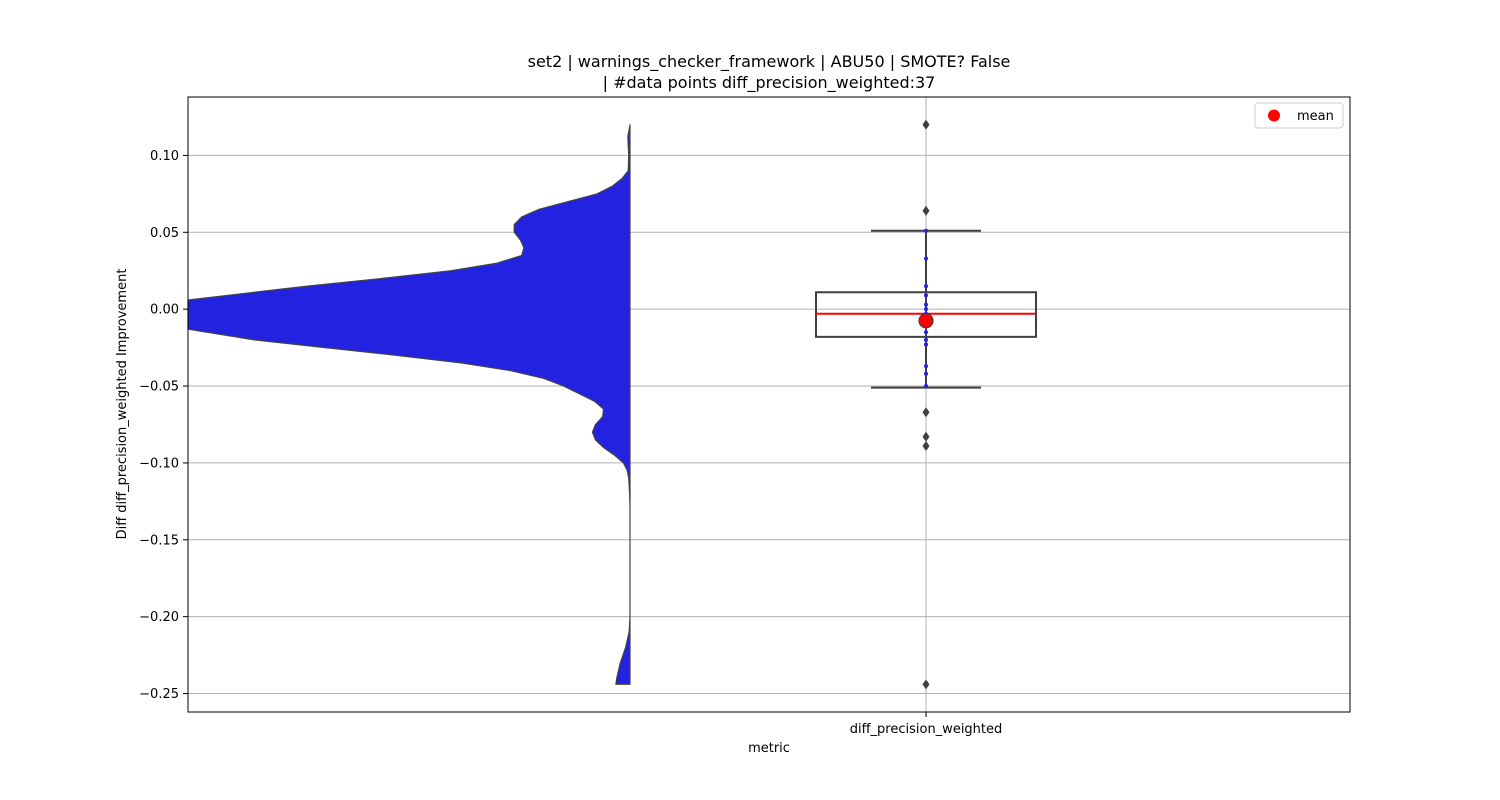  What do you see at coordinates (769, 748) in the screenshot?
I see `x-axis-label: metric` at bounding box center [769, 748].